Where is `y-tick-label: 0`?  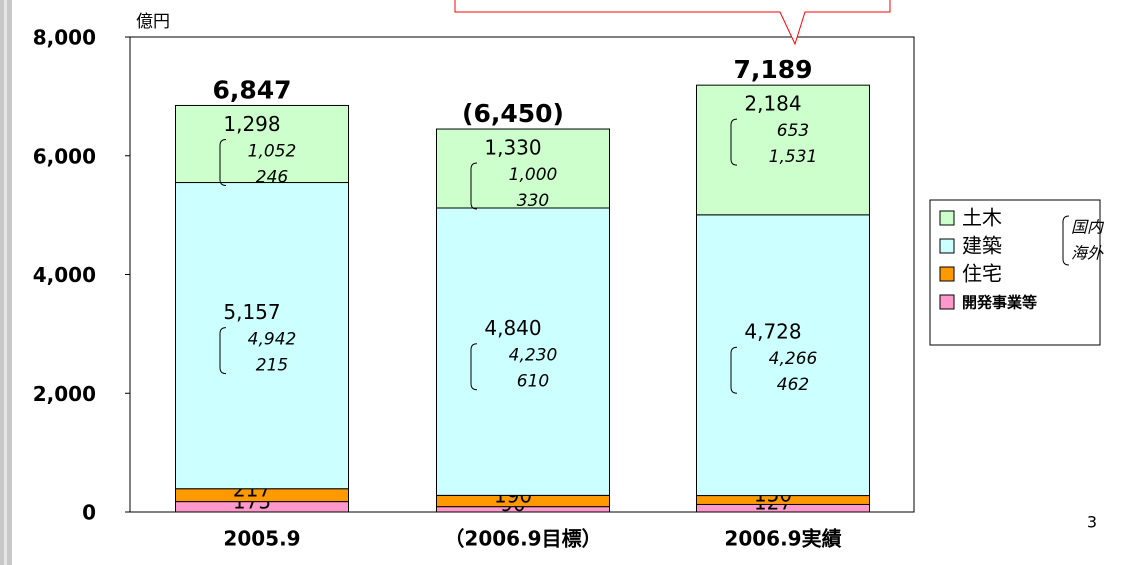
y-tick-label: 0 is located at coordinates (89, 513).